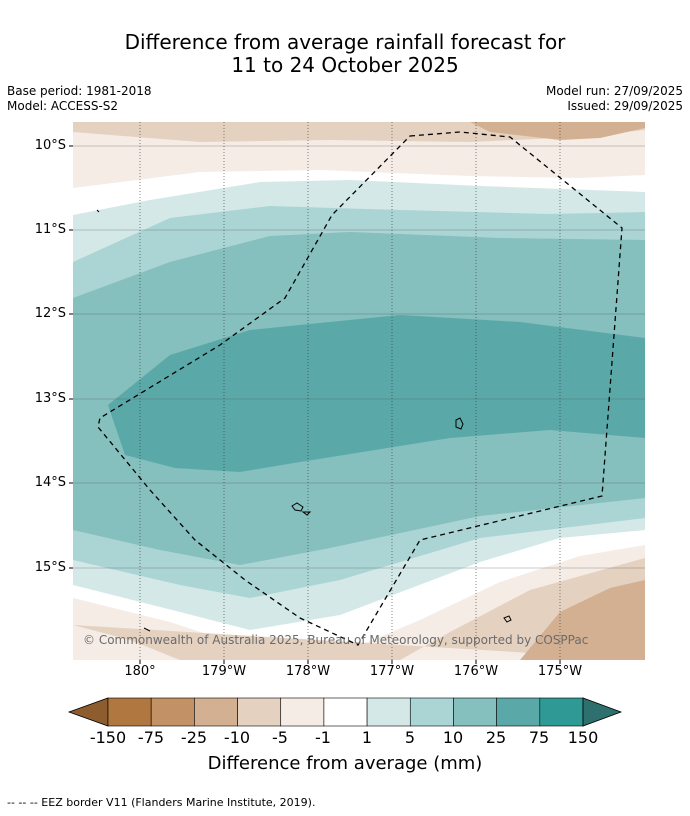 The height and width of the screenshot is (816, 690). I want to click on lon-label: 176°W, so click(476, 671).